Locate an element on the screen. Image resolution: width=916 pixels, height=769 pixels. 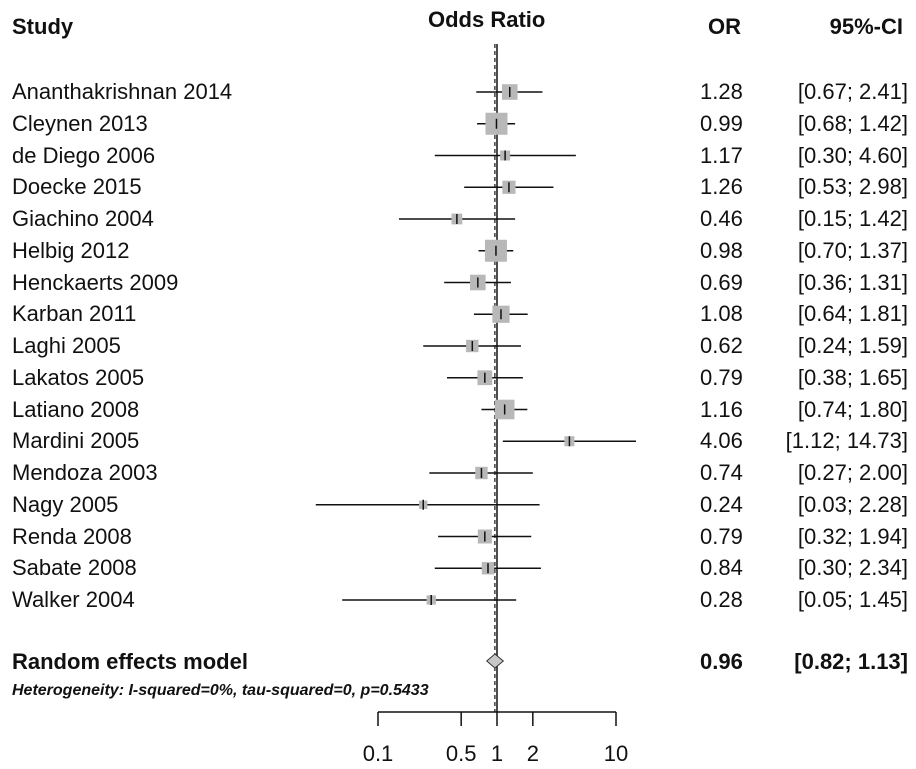
study-name: Lakatos 2005 is located at coordinates (78, 377).